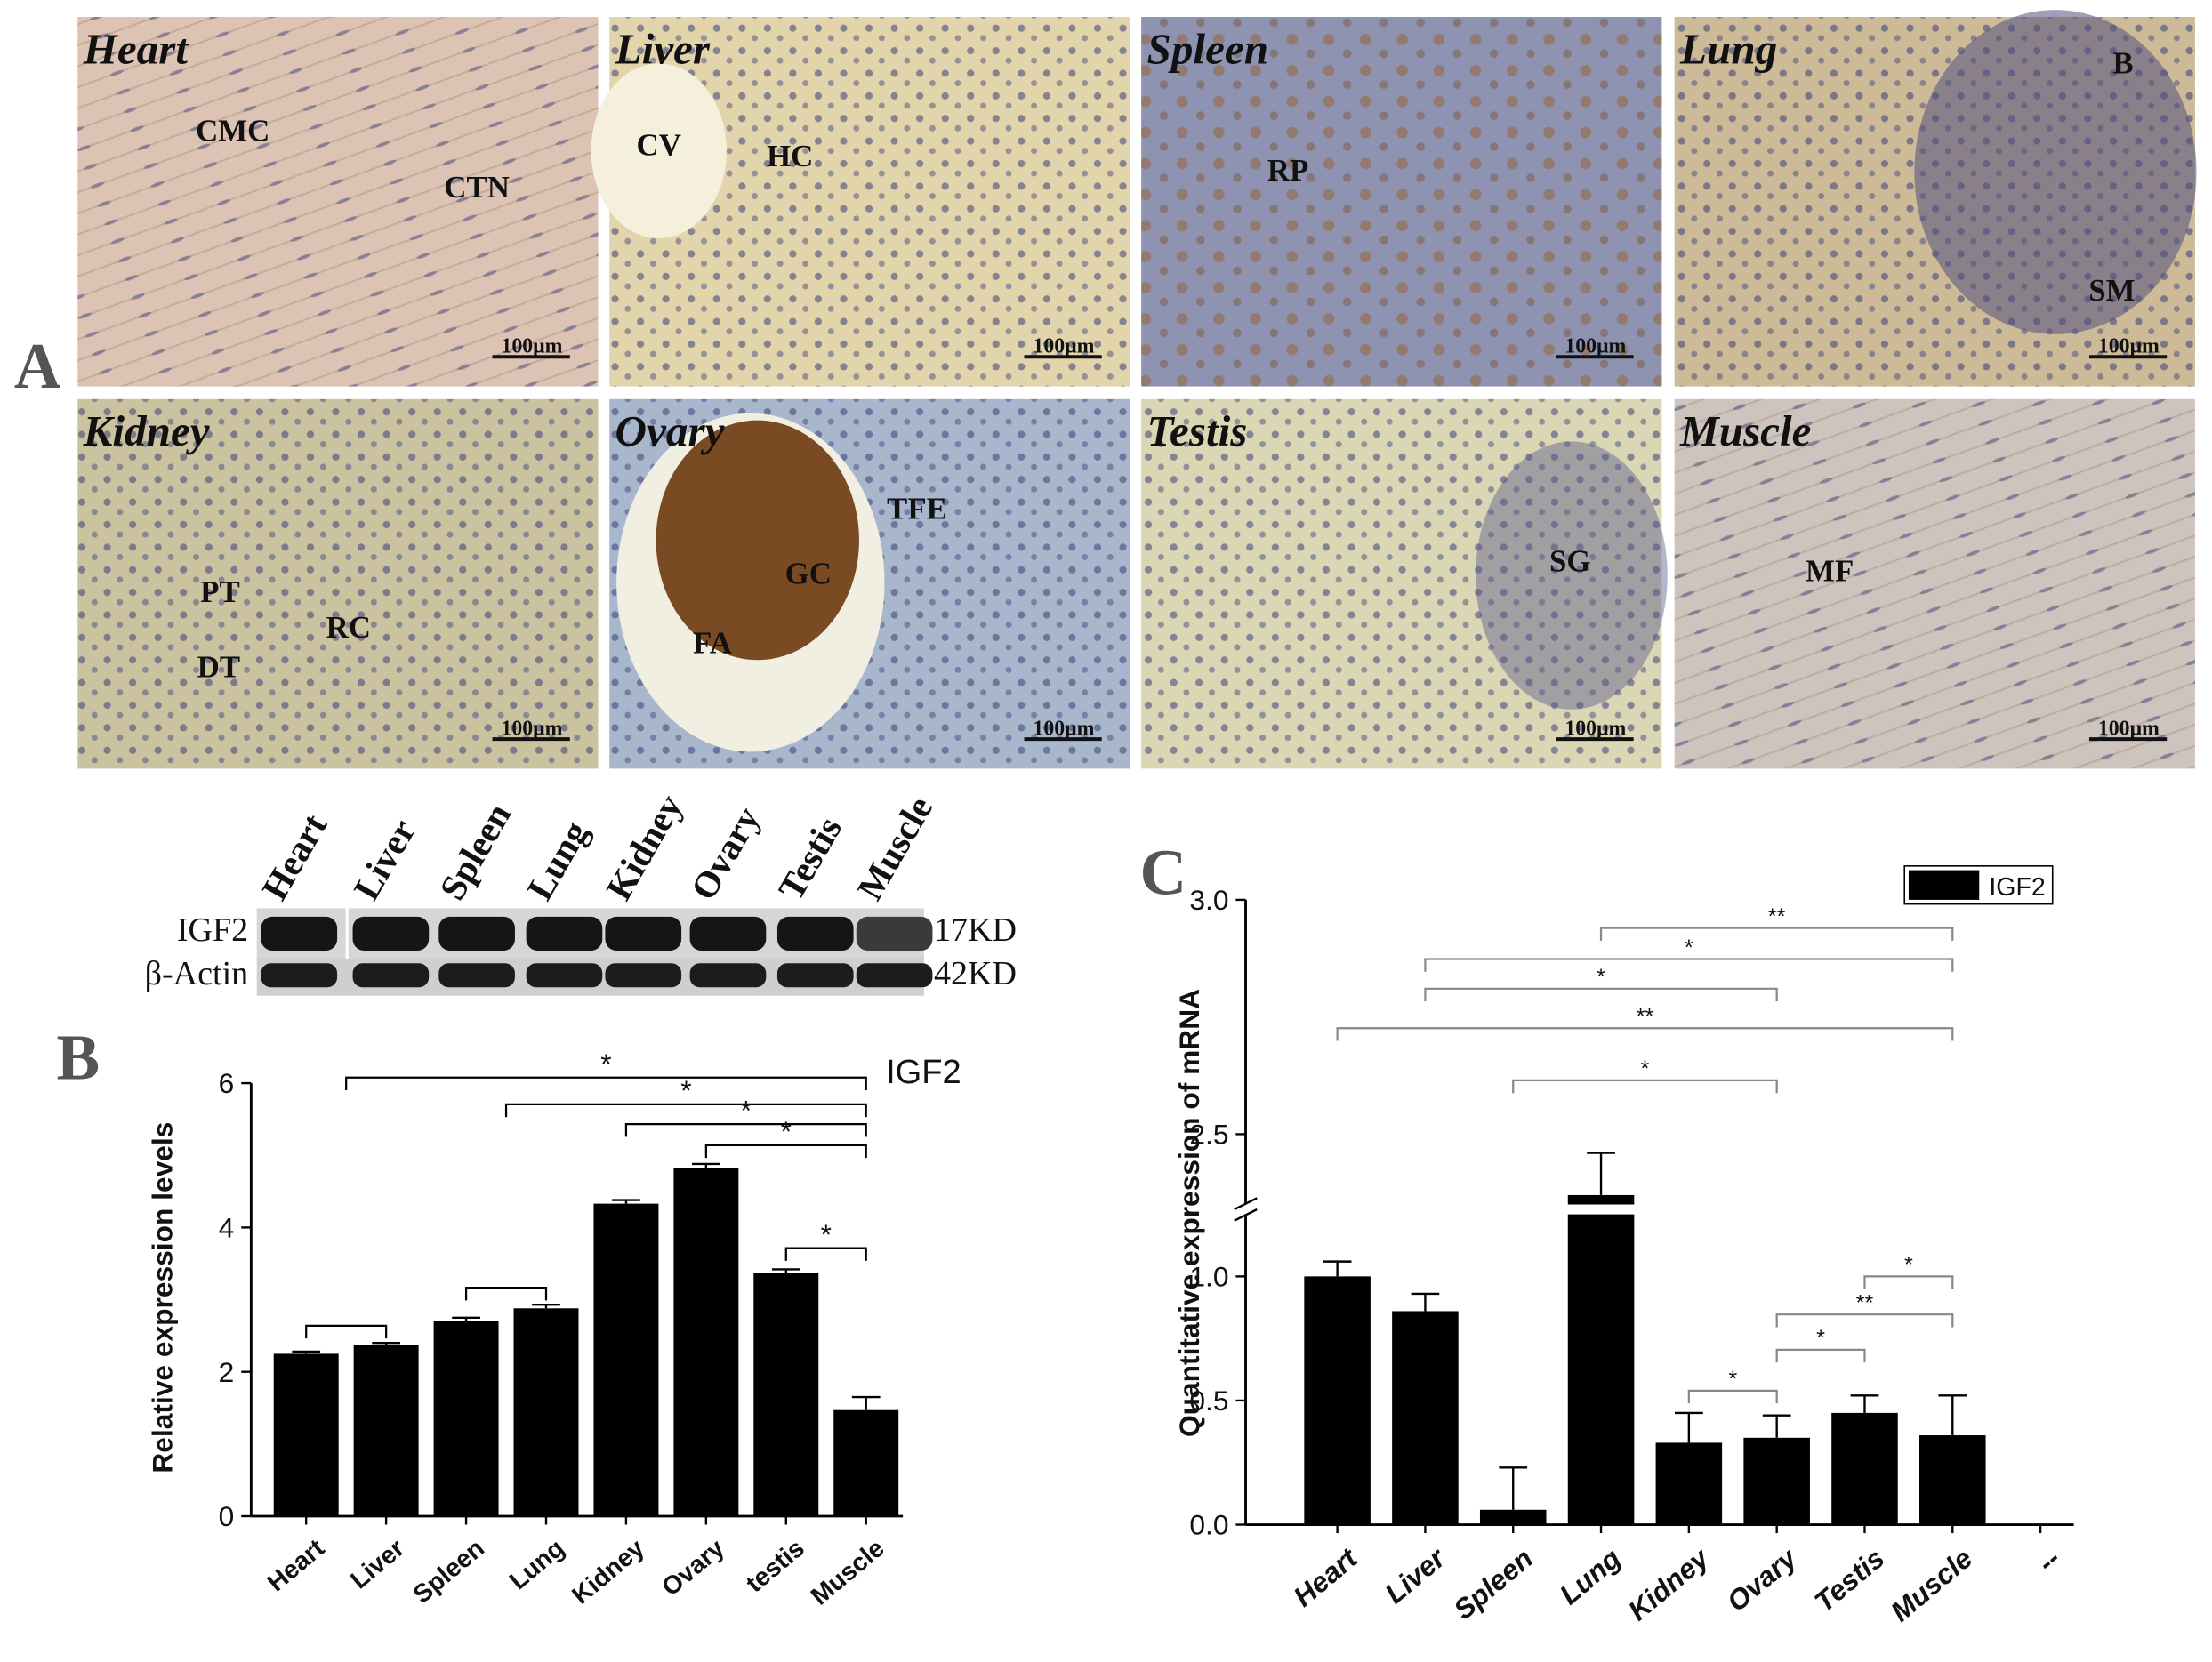 This screenshot has width=2212, height=1662. What do you see at coordinates (1287, 170) in the screenshot?
I see `structure-label: RP` at bounding box center [1287, 170].